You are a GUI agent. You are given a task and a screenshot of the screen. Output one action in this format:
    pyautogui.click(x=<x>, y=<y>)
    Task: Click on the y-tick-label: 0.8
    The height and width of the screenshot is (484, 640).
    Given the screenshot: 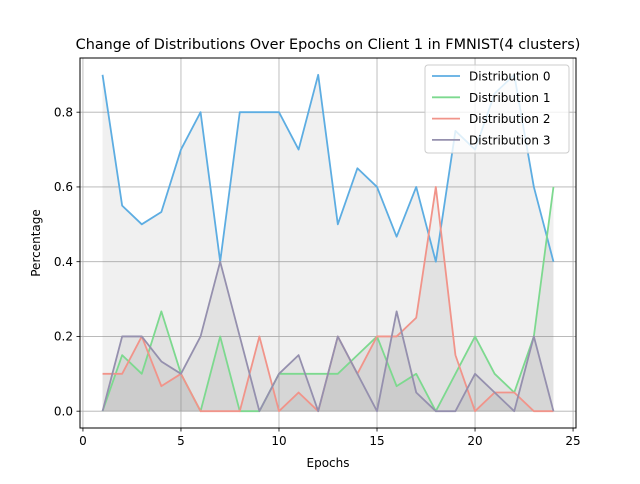 What is the action you would take?
    pyautogui.click(x=63, y=112)
    